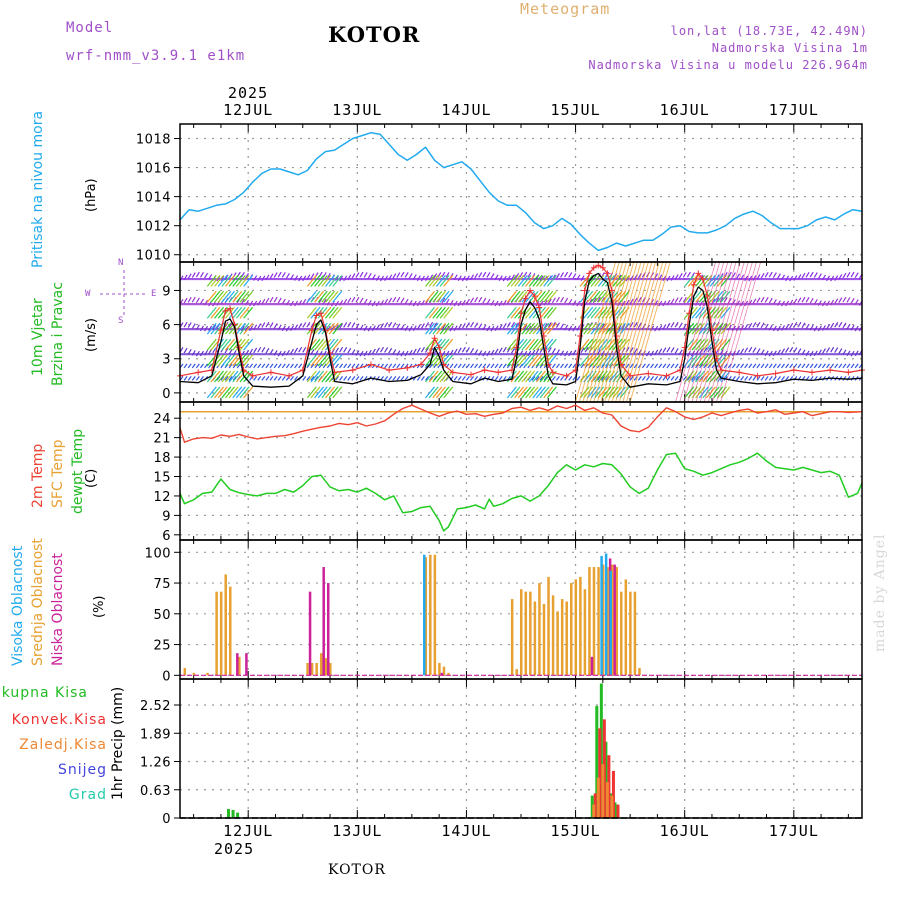  Describe the element at coordinates (618, 811) in the screenshot. I see `precip-bar` at that location.